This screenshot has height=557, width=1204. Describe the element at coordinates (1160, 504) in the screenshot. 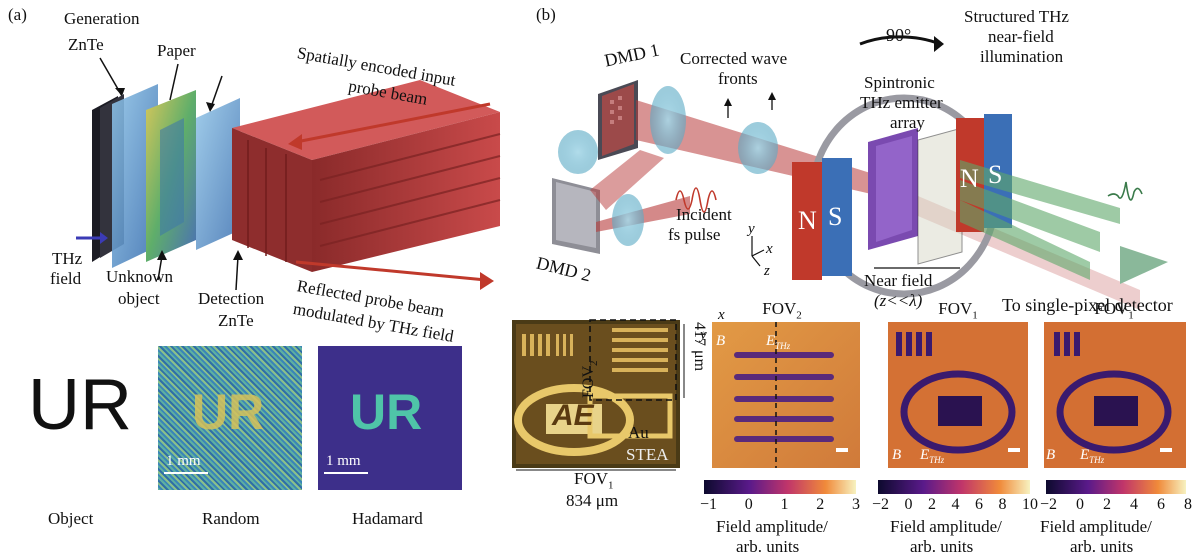

I see `map-3-tick: 6` at that location.